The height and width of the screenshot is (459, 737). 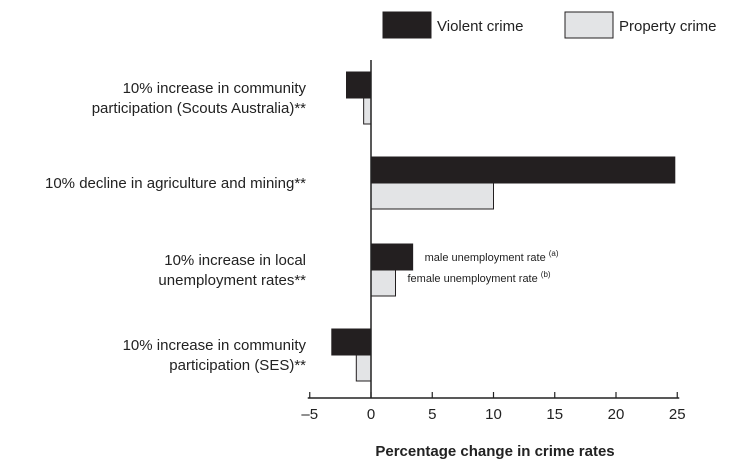 I want to click on category-label: 10% decline in agriculture and mining**, so click(x=175, y=183).